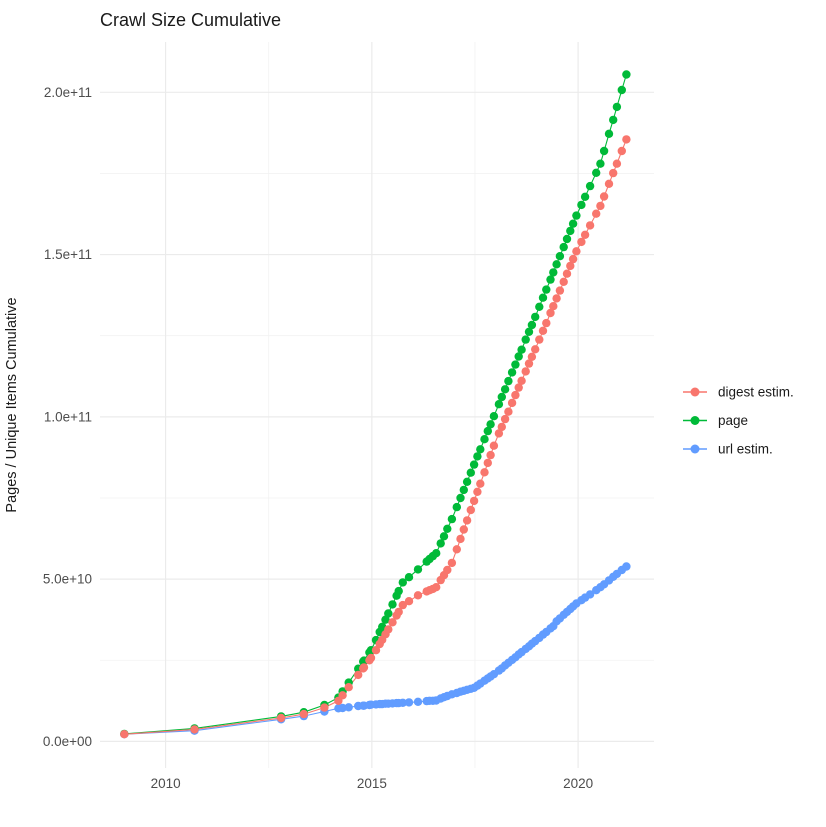 The height and width of the screenshot is (827, 826). I want to click on x-tick-label: 2015, so click(372, 783).